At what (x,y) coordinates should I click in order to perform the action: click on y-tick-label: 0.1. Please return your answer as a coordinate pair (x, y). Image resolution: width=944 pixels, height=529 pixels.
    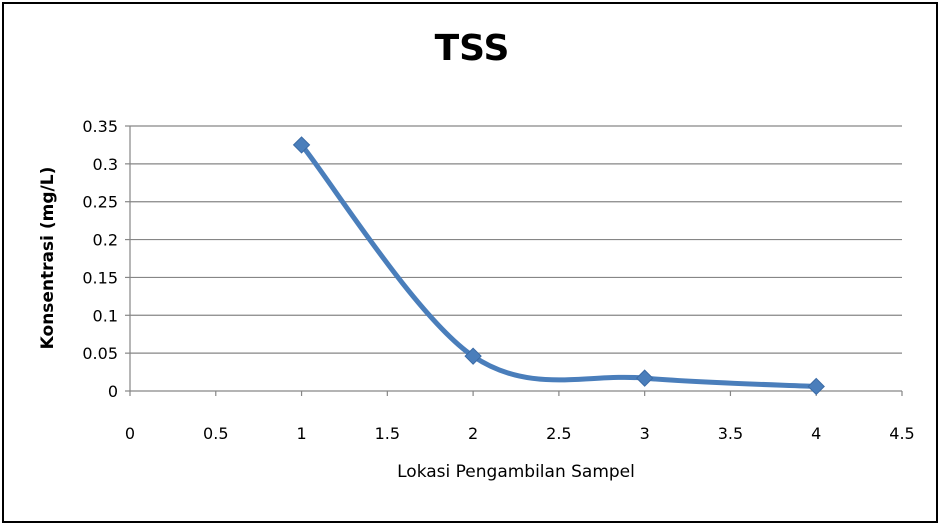
    Looking at the image, I should click on (105, 315).